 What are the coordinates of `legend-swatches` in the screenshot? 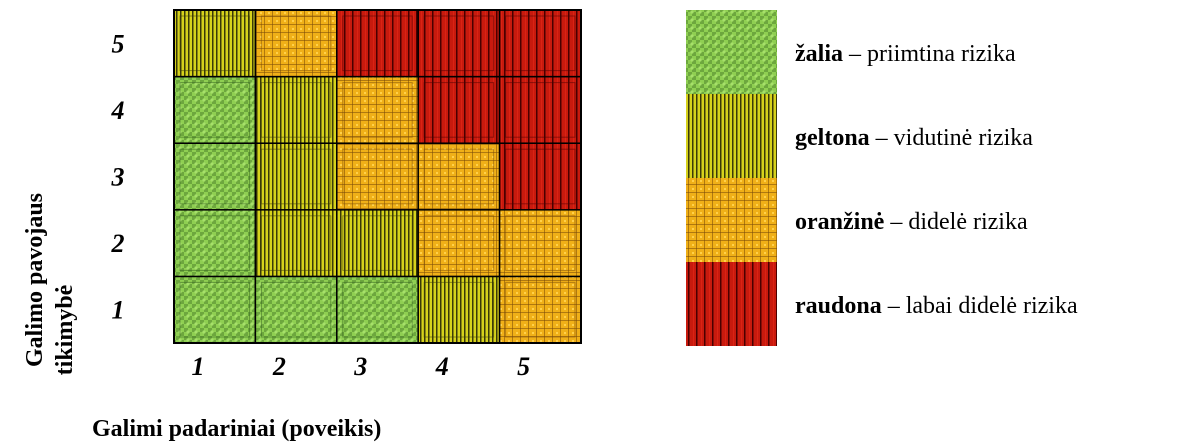 It's located at (731, 178).